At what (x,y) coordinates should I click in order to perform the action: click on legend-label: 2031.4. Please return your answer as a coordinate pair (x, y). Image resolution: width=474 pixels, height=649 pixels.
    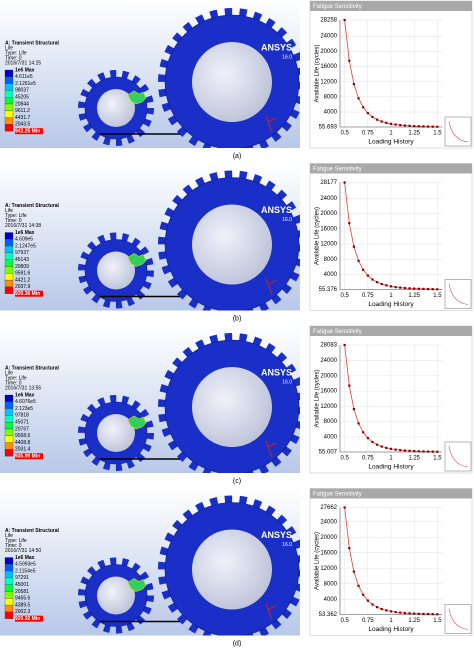
    Looking at the image, I should click on (23, 450).